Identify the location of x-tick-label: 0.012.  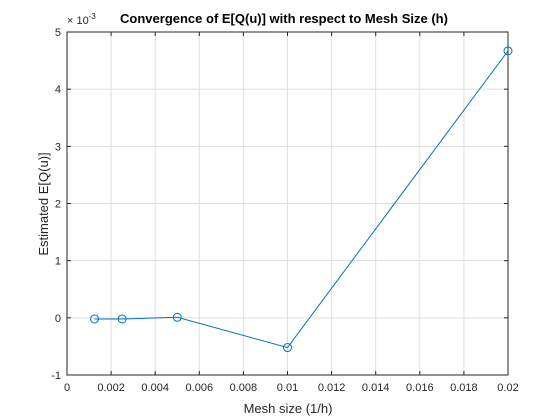
(332, 388).